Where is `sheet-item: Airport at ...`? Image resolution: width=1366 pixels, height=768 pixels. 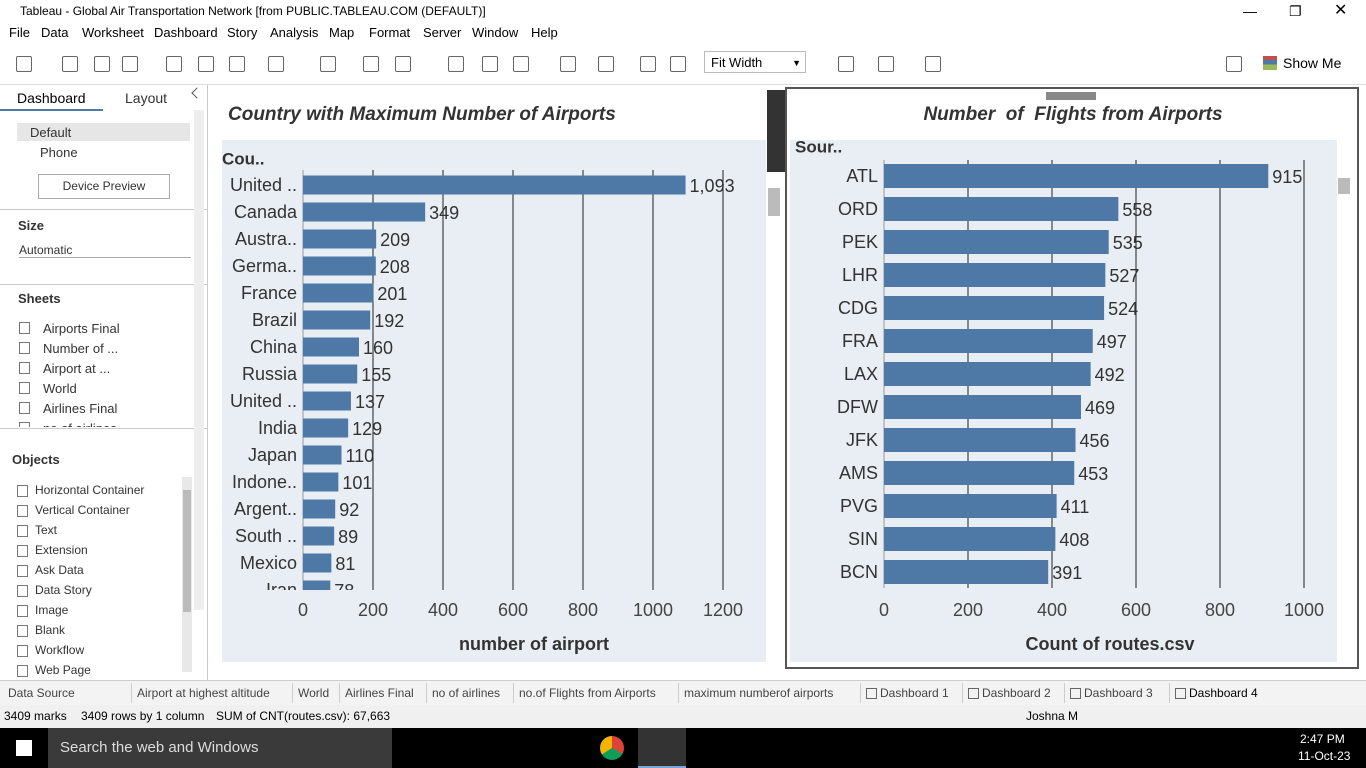
sheet-item: Airport at ... is located at coordinates (77, 368).